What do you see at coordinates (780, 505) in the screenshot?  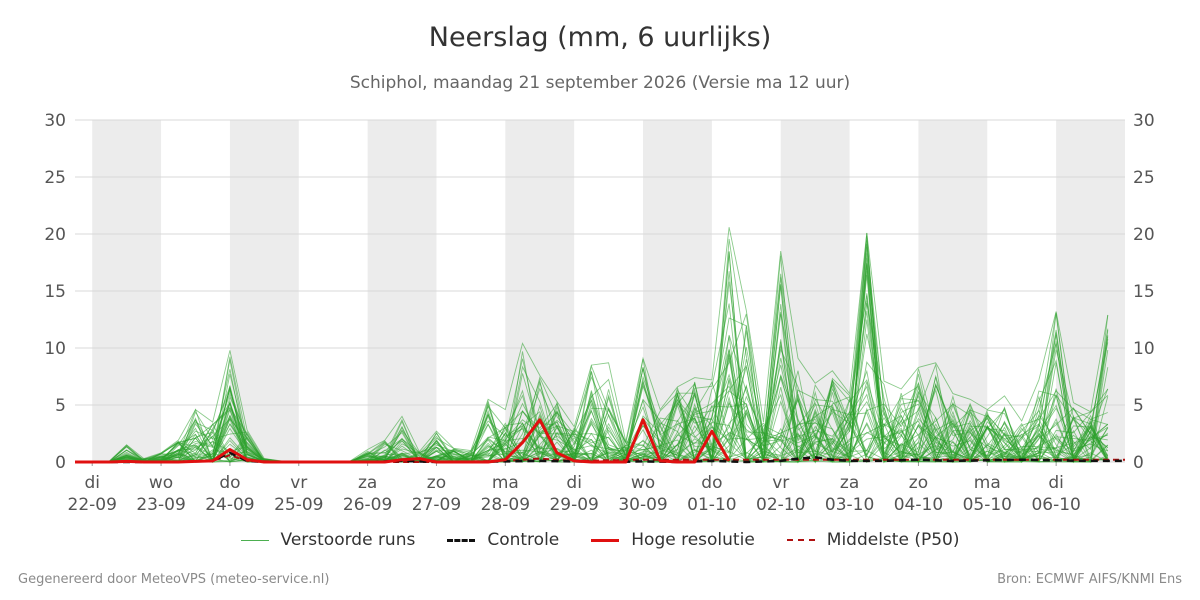 I see `x-tick-date: 02-10` at bounding box center [780, 505].